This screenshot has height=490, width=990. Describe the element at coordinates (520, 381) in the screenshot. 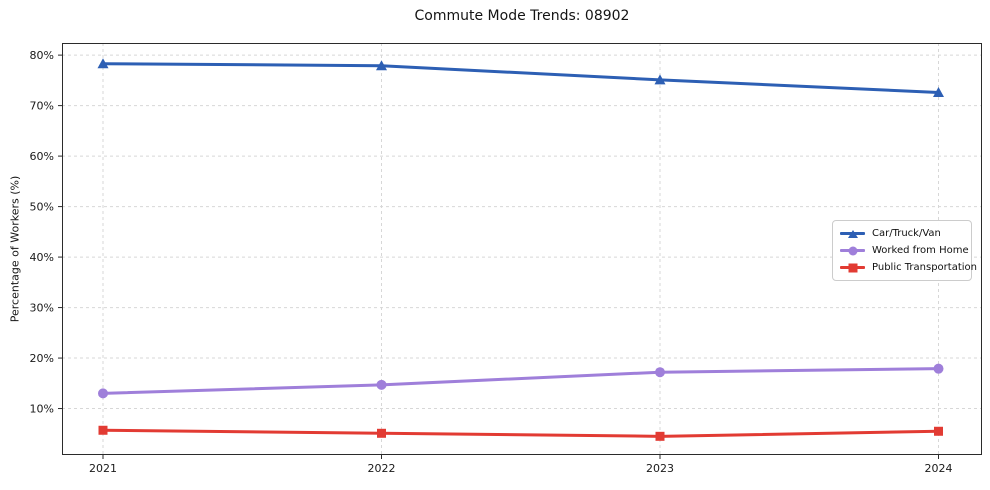

I see `series-line-worked-from-home` at that location.